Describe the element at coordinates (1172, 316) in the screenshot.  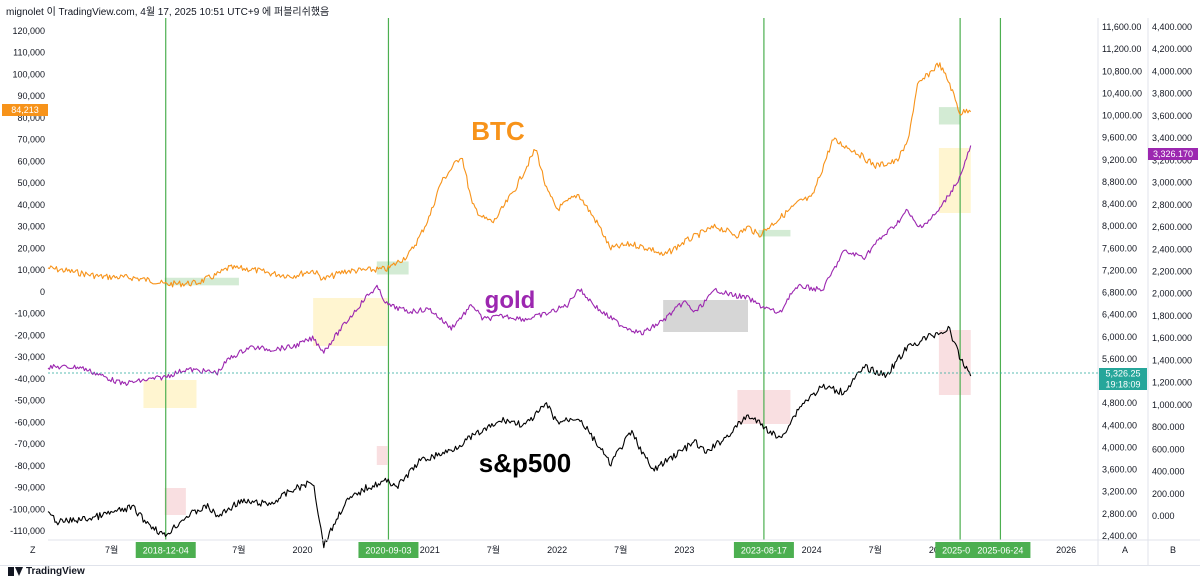
I see `right-axis-tick: 1,800.000` at that location.